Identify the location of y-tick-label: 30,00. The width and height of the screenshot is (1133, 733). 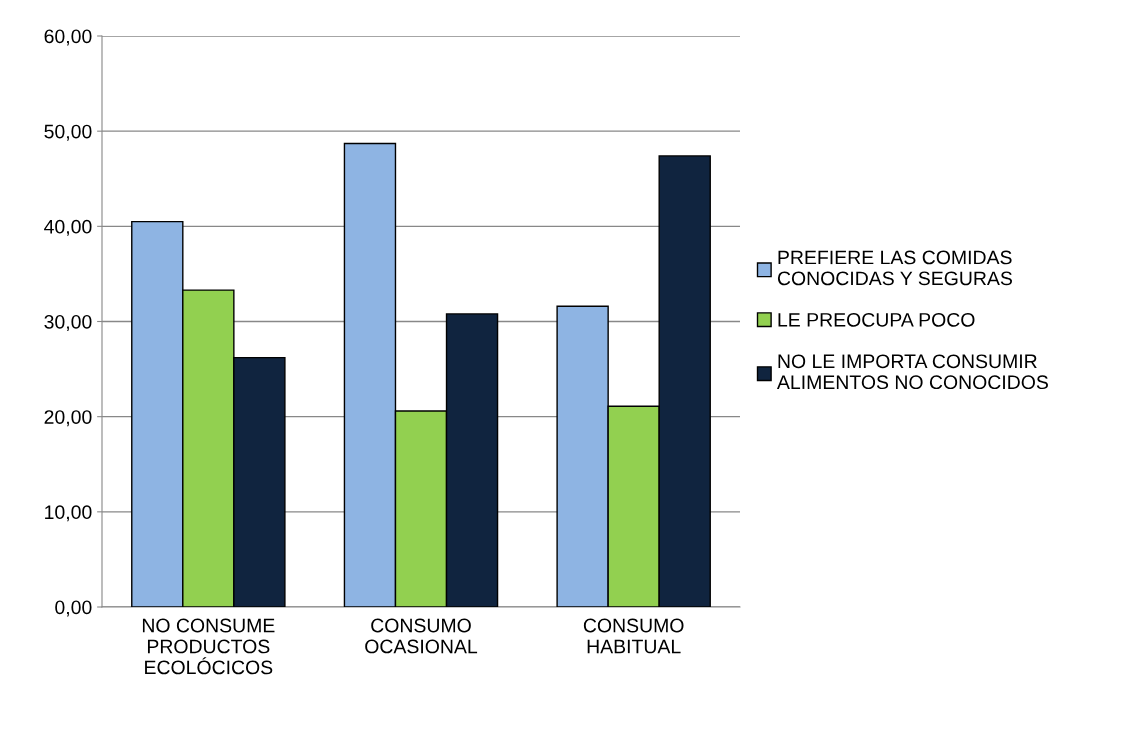
(68, 323).